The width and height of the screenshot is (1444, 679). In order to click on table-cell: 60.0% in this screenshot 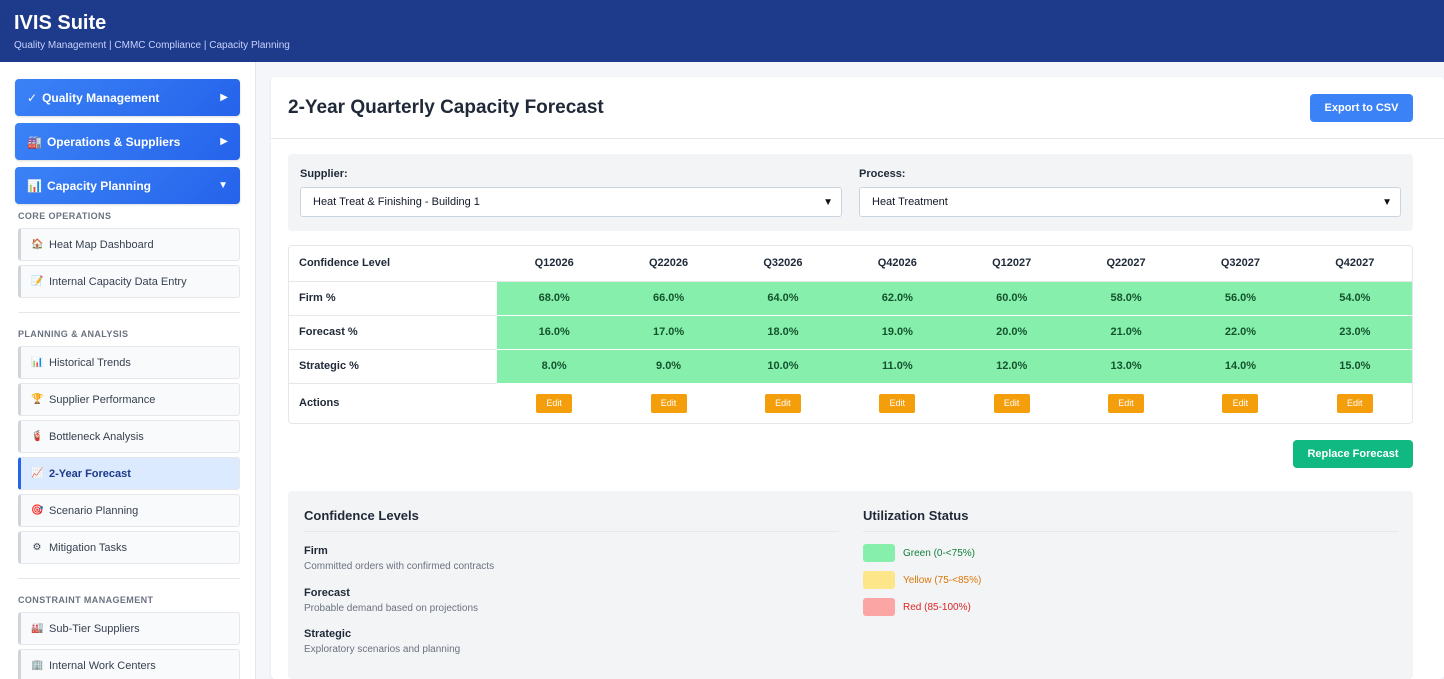, I will do `click(1011, 298)`.